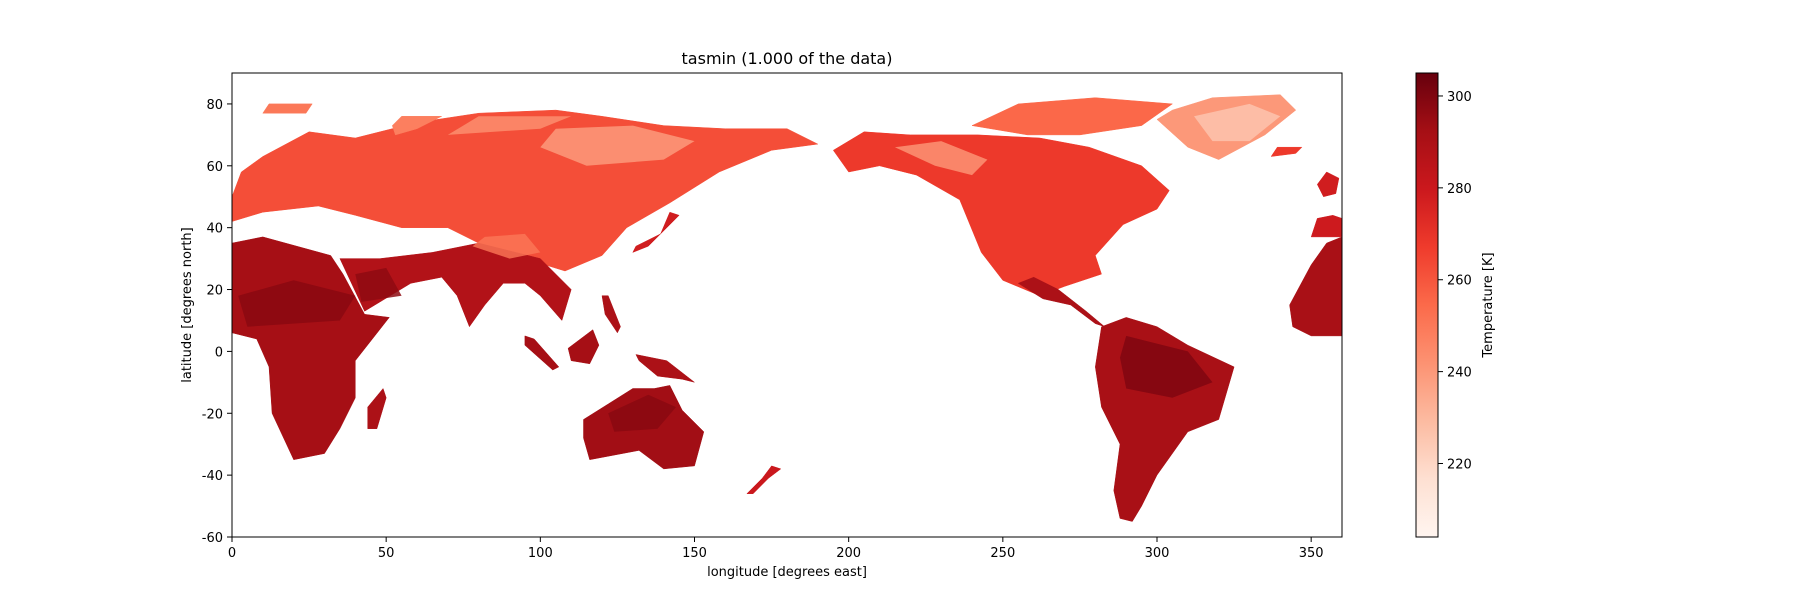 This screenshot has height=600, width=1800. I want to click on chart-title: tasmin (1.000 of the data), so click(787, 58).